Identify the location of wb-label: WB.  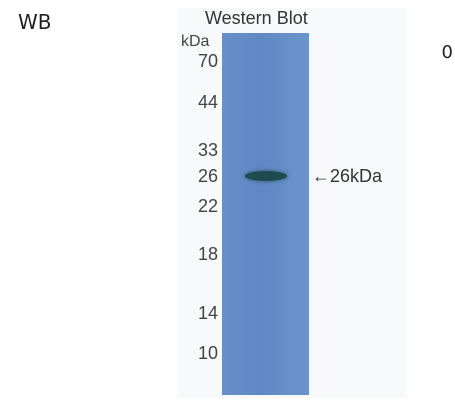
(35, 22).